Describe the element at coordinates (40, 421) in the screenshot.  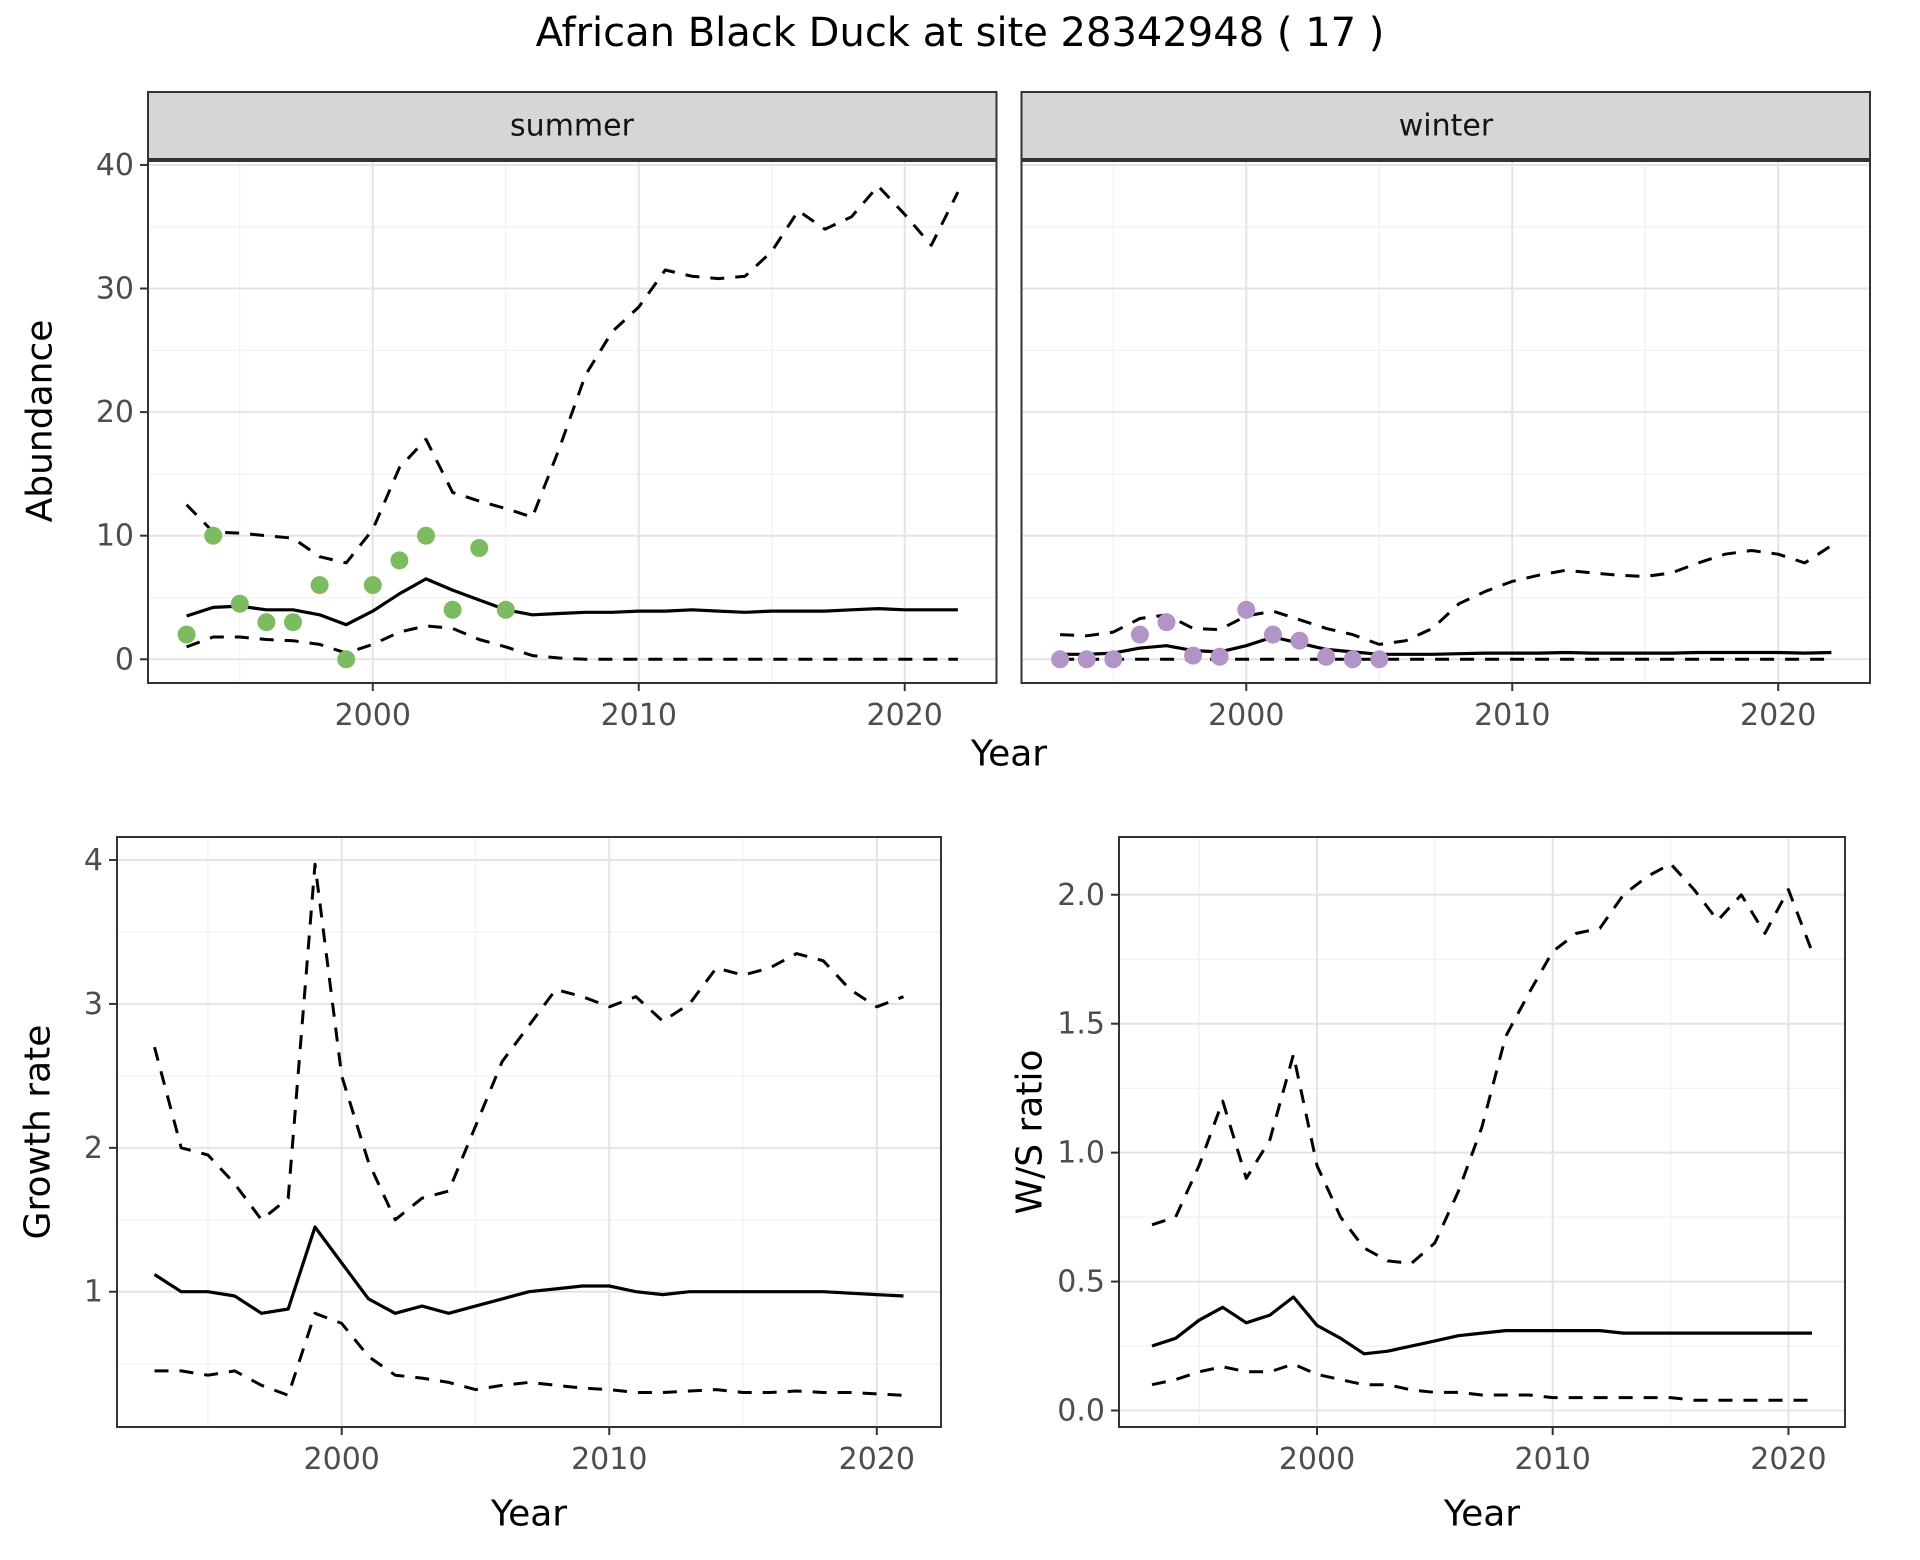
I see `y-axis-label-abundance: Abundance` at that location.